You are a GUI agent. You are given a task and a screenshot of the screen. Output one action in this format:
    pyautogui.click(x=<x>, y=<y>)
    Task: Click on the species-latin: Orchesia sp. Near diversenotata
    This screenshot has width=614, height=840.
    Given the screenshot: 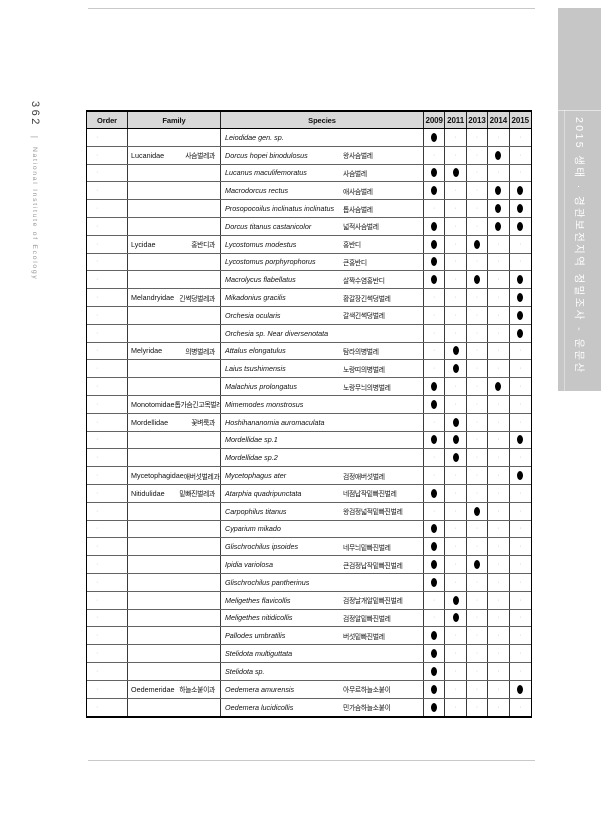 What is the action you would take?
    pyautogui.click(x=277, y=333)
    